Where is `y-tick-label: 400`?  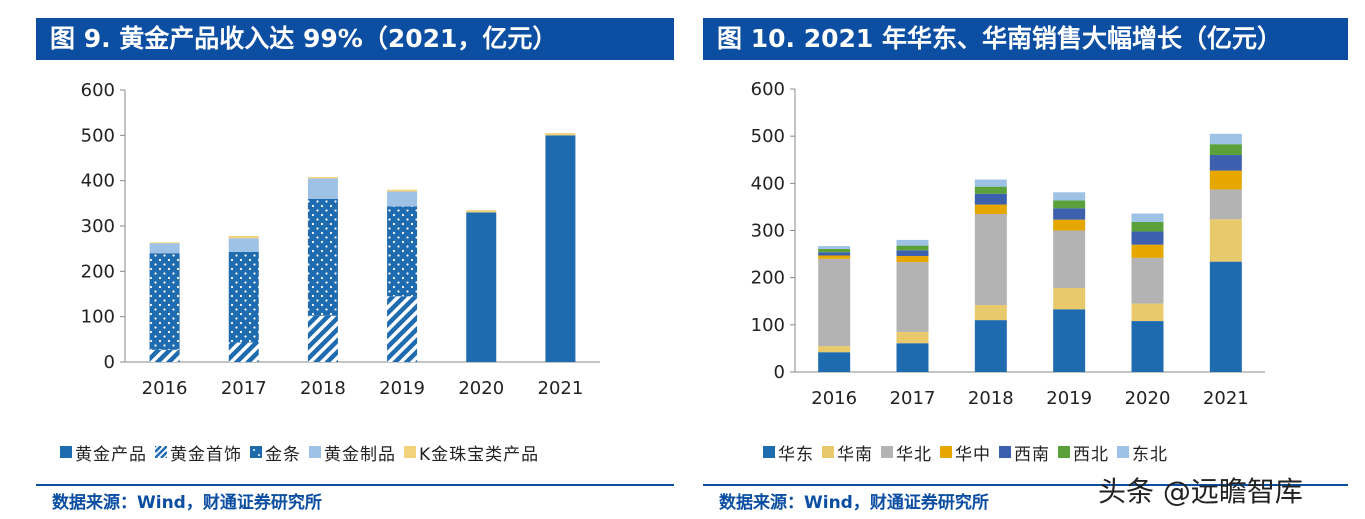
y-tick-label: 400 is located at coordinates (98, 181).